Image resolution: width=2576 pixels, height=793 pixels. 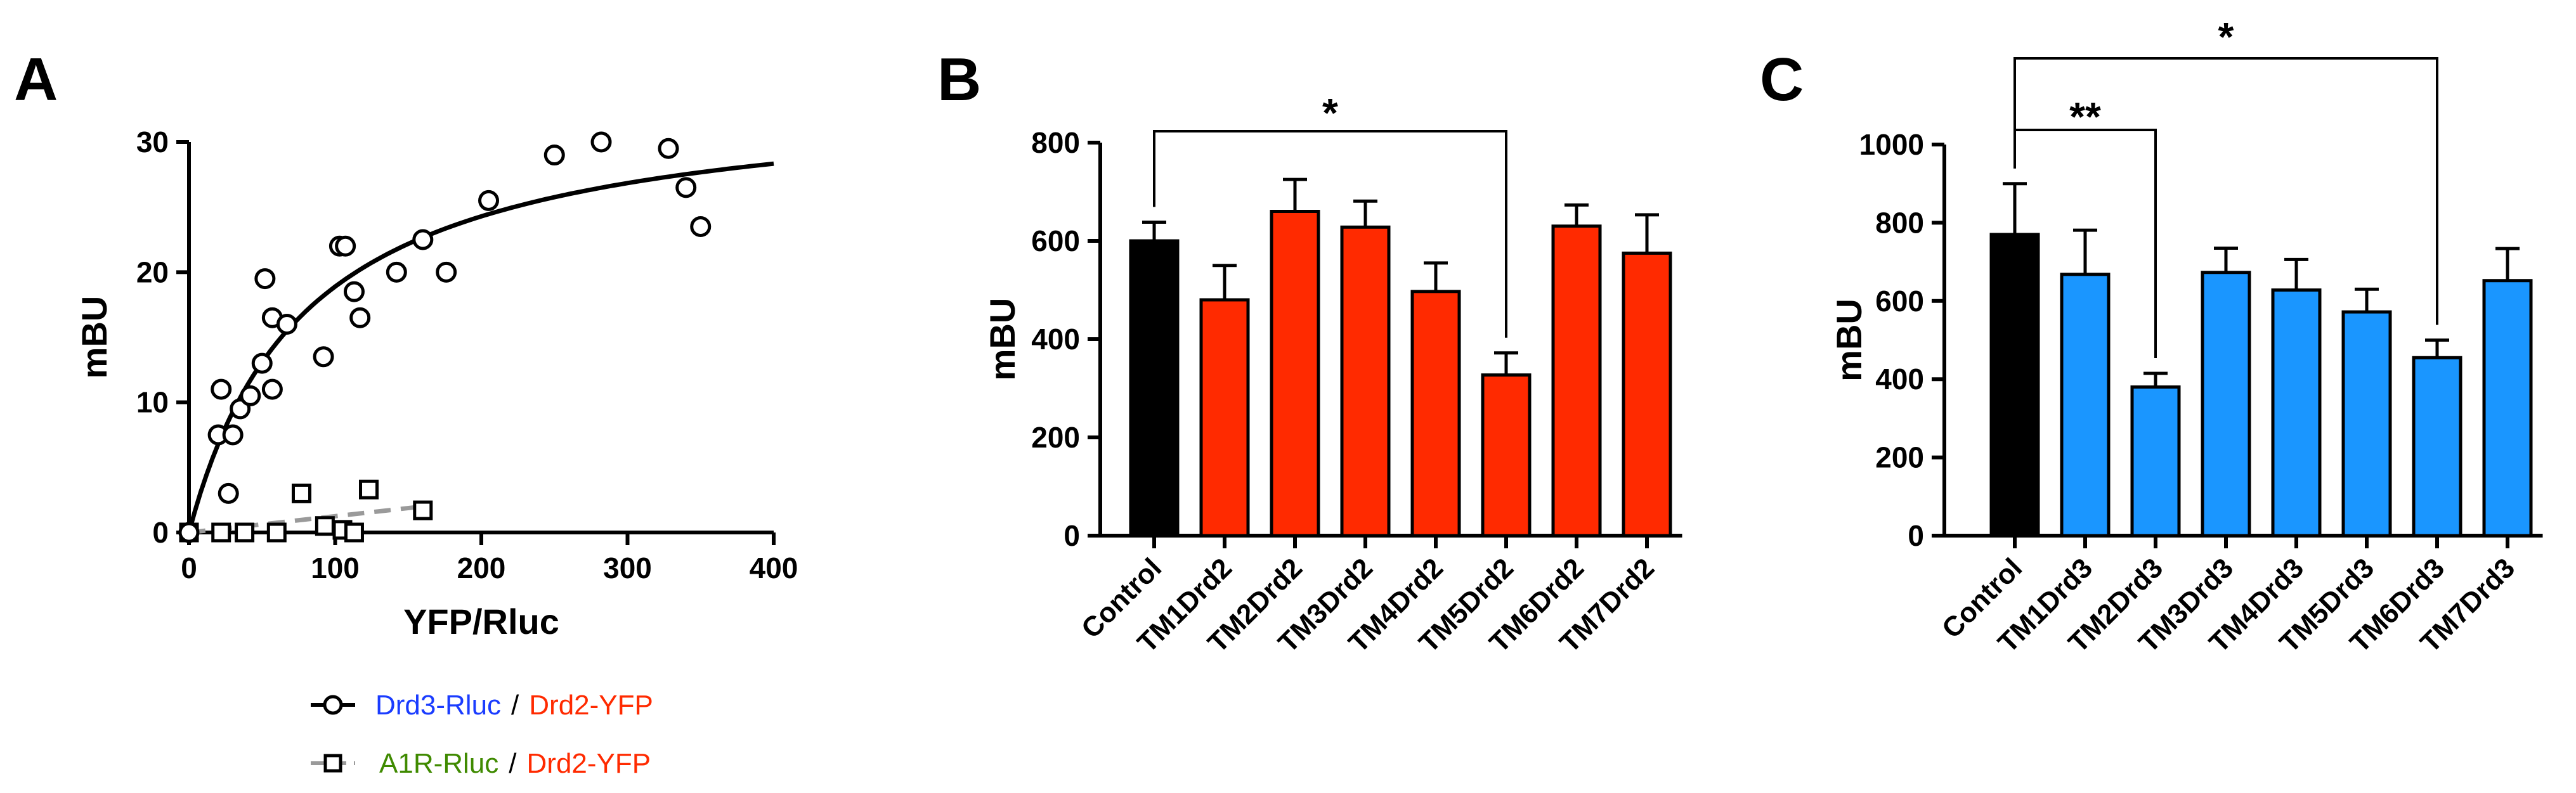 I want to click on y-tick-label: 1000, so click(x=1892, y=144).